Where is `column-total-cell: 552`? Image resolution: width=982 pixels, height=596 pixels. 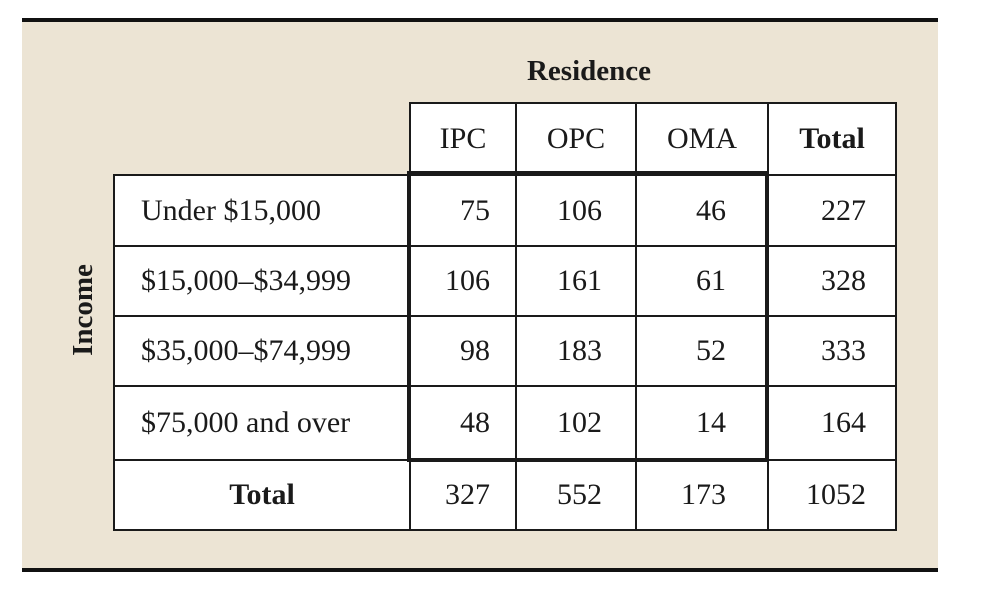 column-total-cell: 552 is located at coordinates (576, 495).